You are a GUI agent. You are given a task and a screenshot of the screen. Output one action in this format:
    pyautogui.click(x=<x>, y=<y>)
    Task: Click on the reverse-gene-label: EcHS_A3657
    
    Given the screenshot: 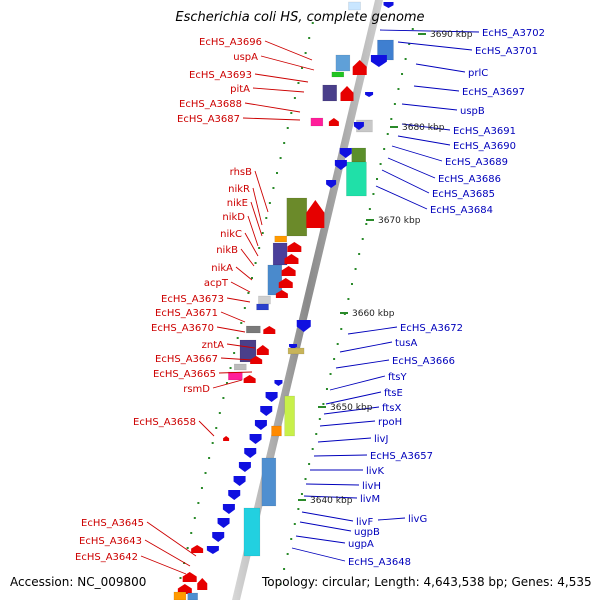 What is the action you would take?
    pyautogui.click(x=401, y=456)
    